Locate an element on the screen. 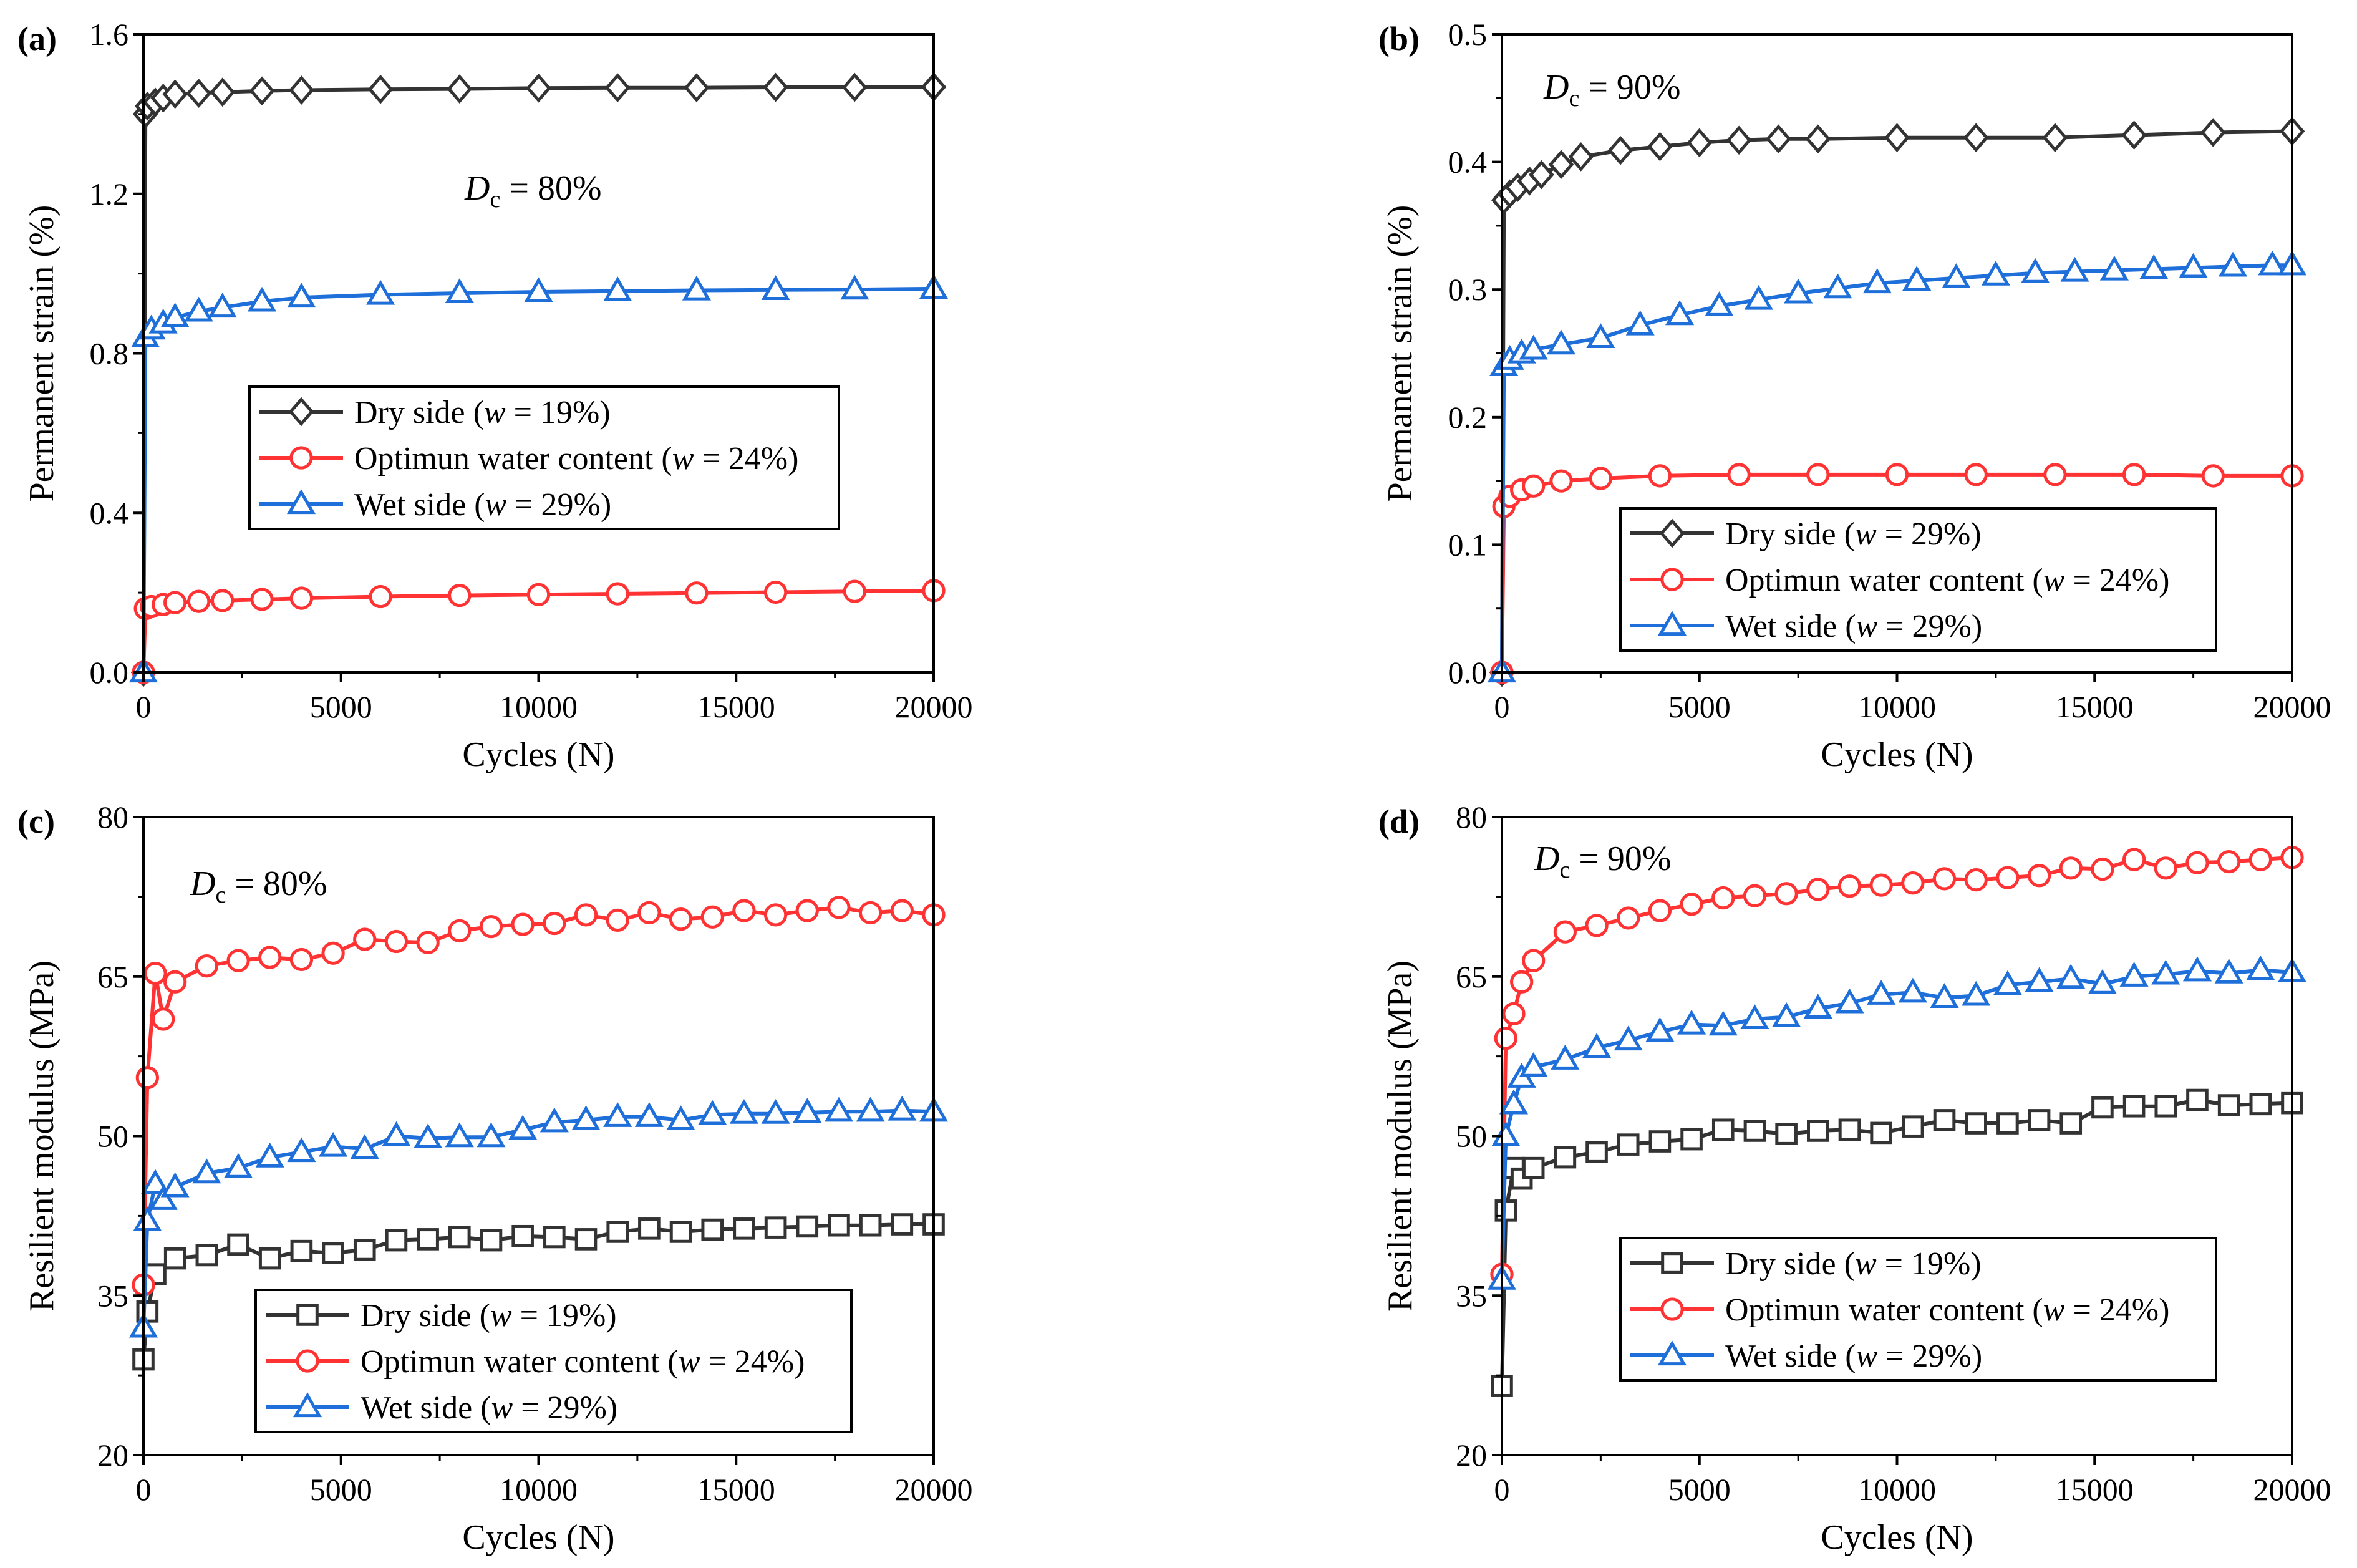 The height and width of the screenshot is (1568, 2357). x-tick-label: 5000 is located at coordinates (341, 1489).